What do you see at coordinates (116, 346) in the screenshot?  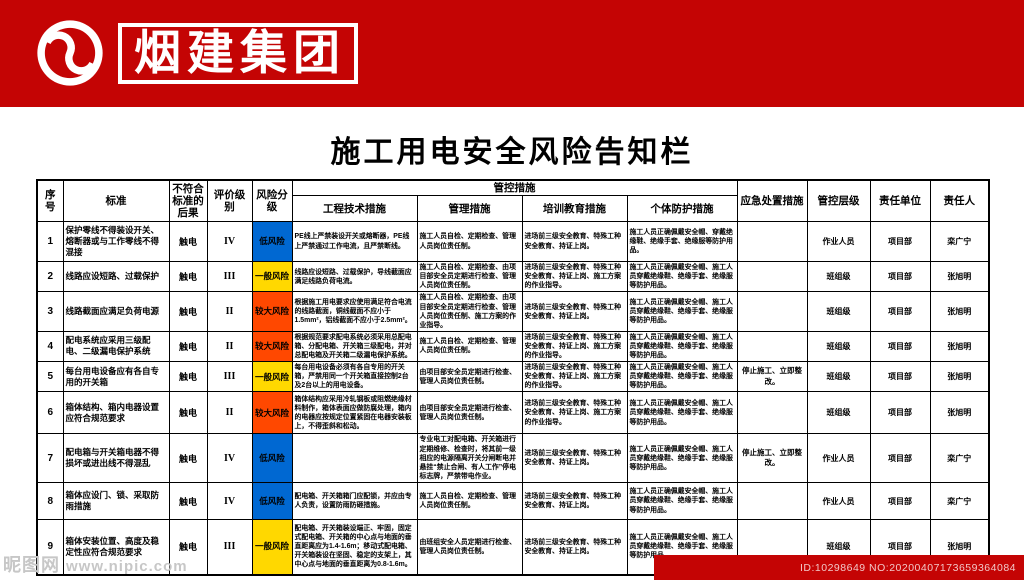 I see `cell-standard: 配电系统应采用三级配电、二级漏电保护系统` at bounding box center [116, 346].